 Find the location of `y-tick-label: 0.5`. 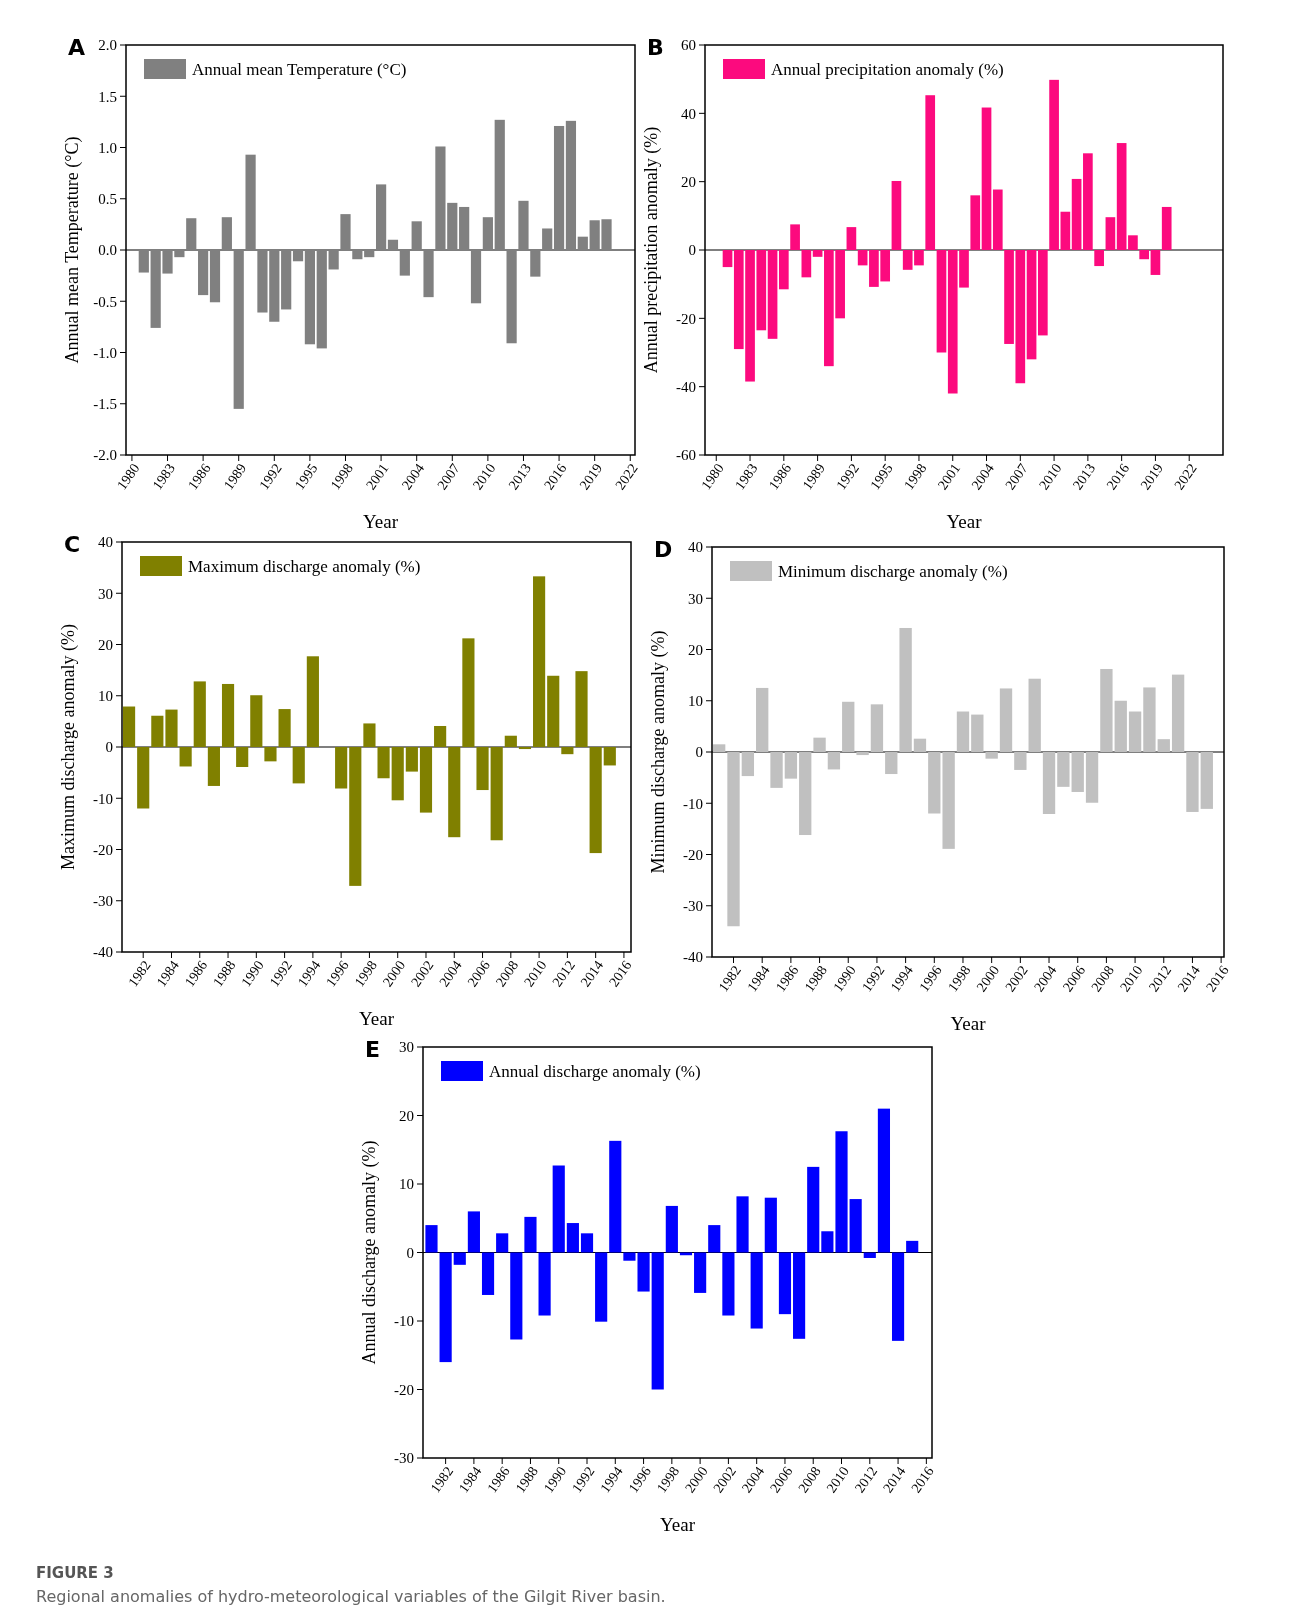

y-tick-label: 0.5 is located at coordinates (107, 199).